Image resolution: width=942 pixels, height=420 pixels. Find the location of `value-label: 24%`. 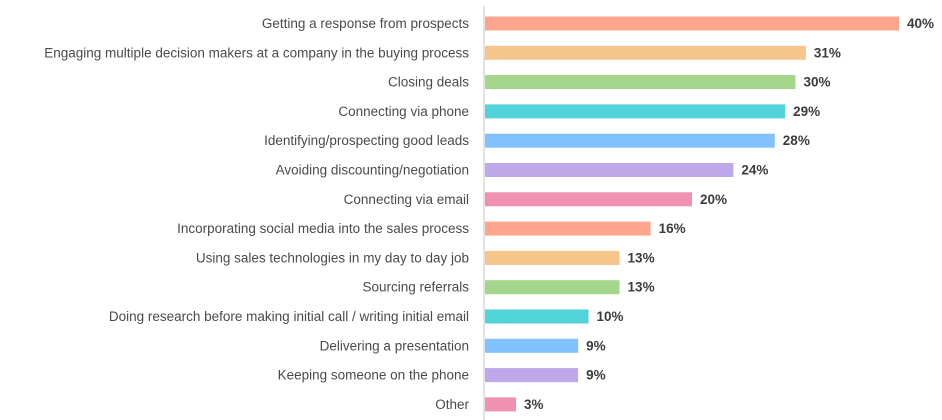

value-label: 24% is located at coordinates (754, 170).